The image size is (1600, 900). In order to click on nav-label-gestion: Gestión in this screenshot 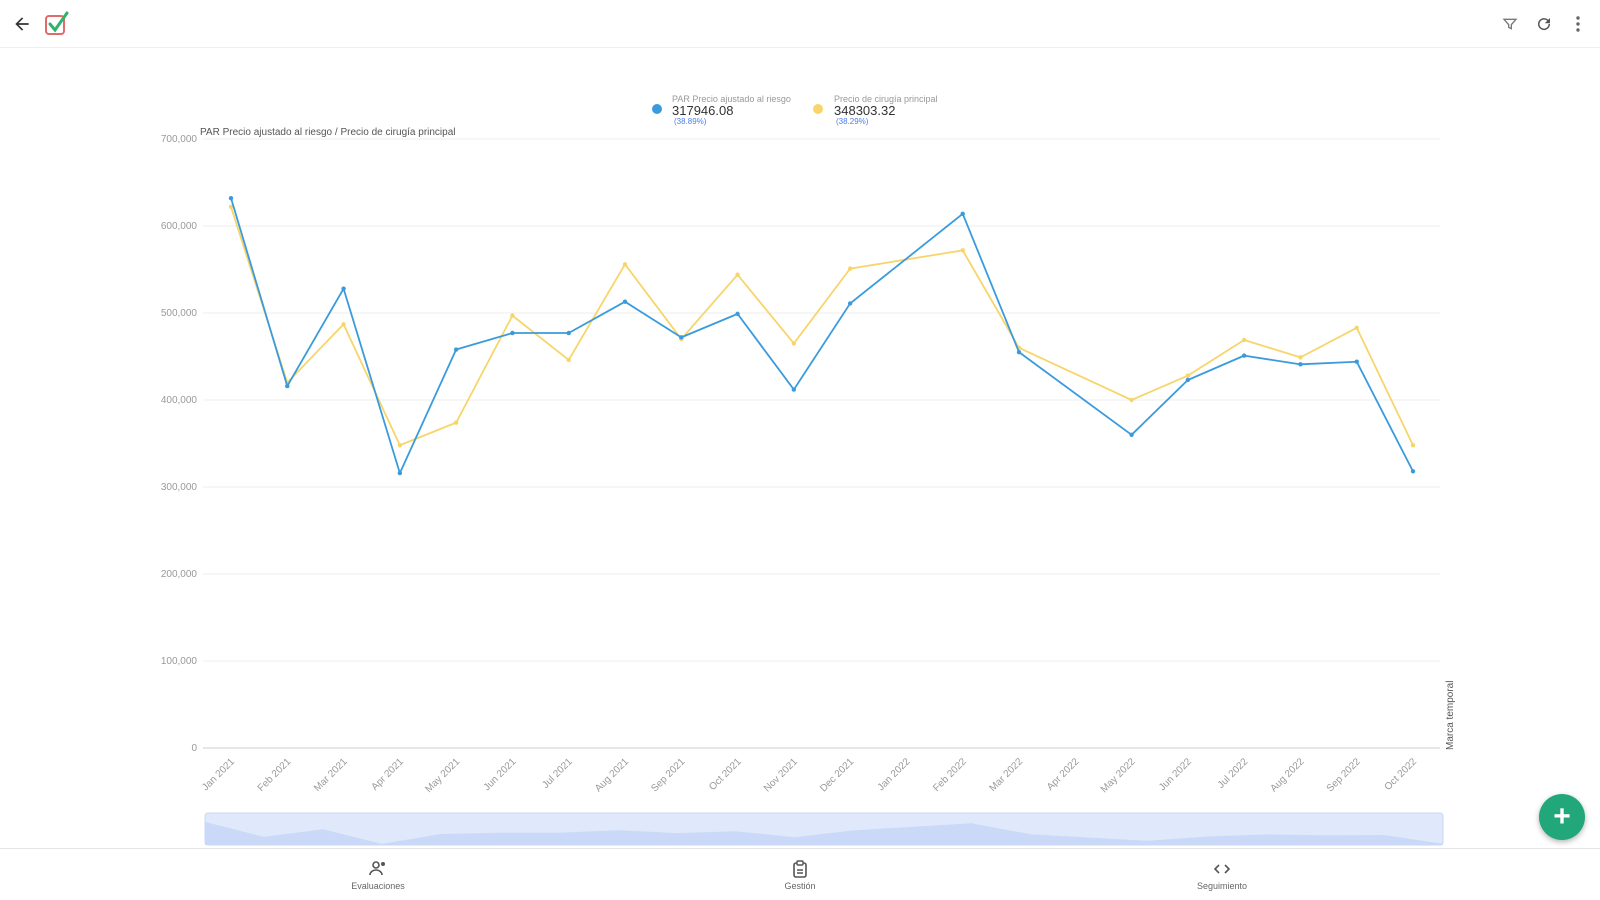, I will do `click(800, 885)`.